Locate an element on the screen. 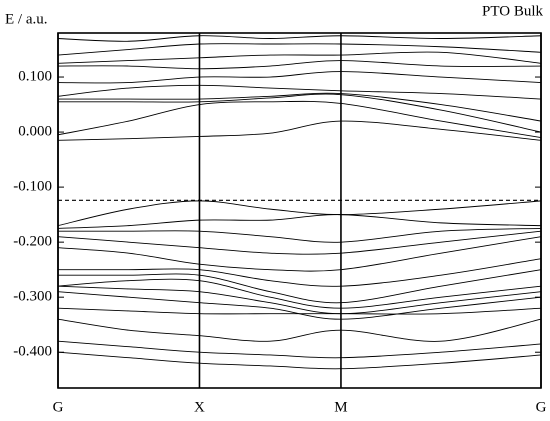 Image resolution: width=550 pixels, height=421 pixels. y-tick-label: -0.300 is located at coordinates (32, 297).